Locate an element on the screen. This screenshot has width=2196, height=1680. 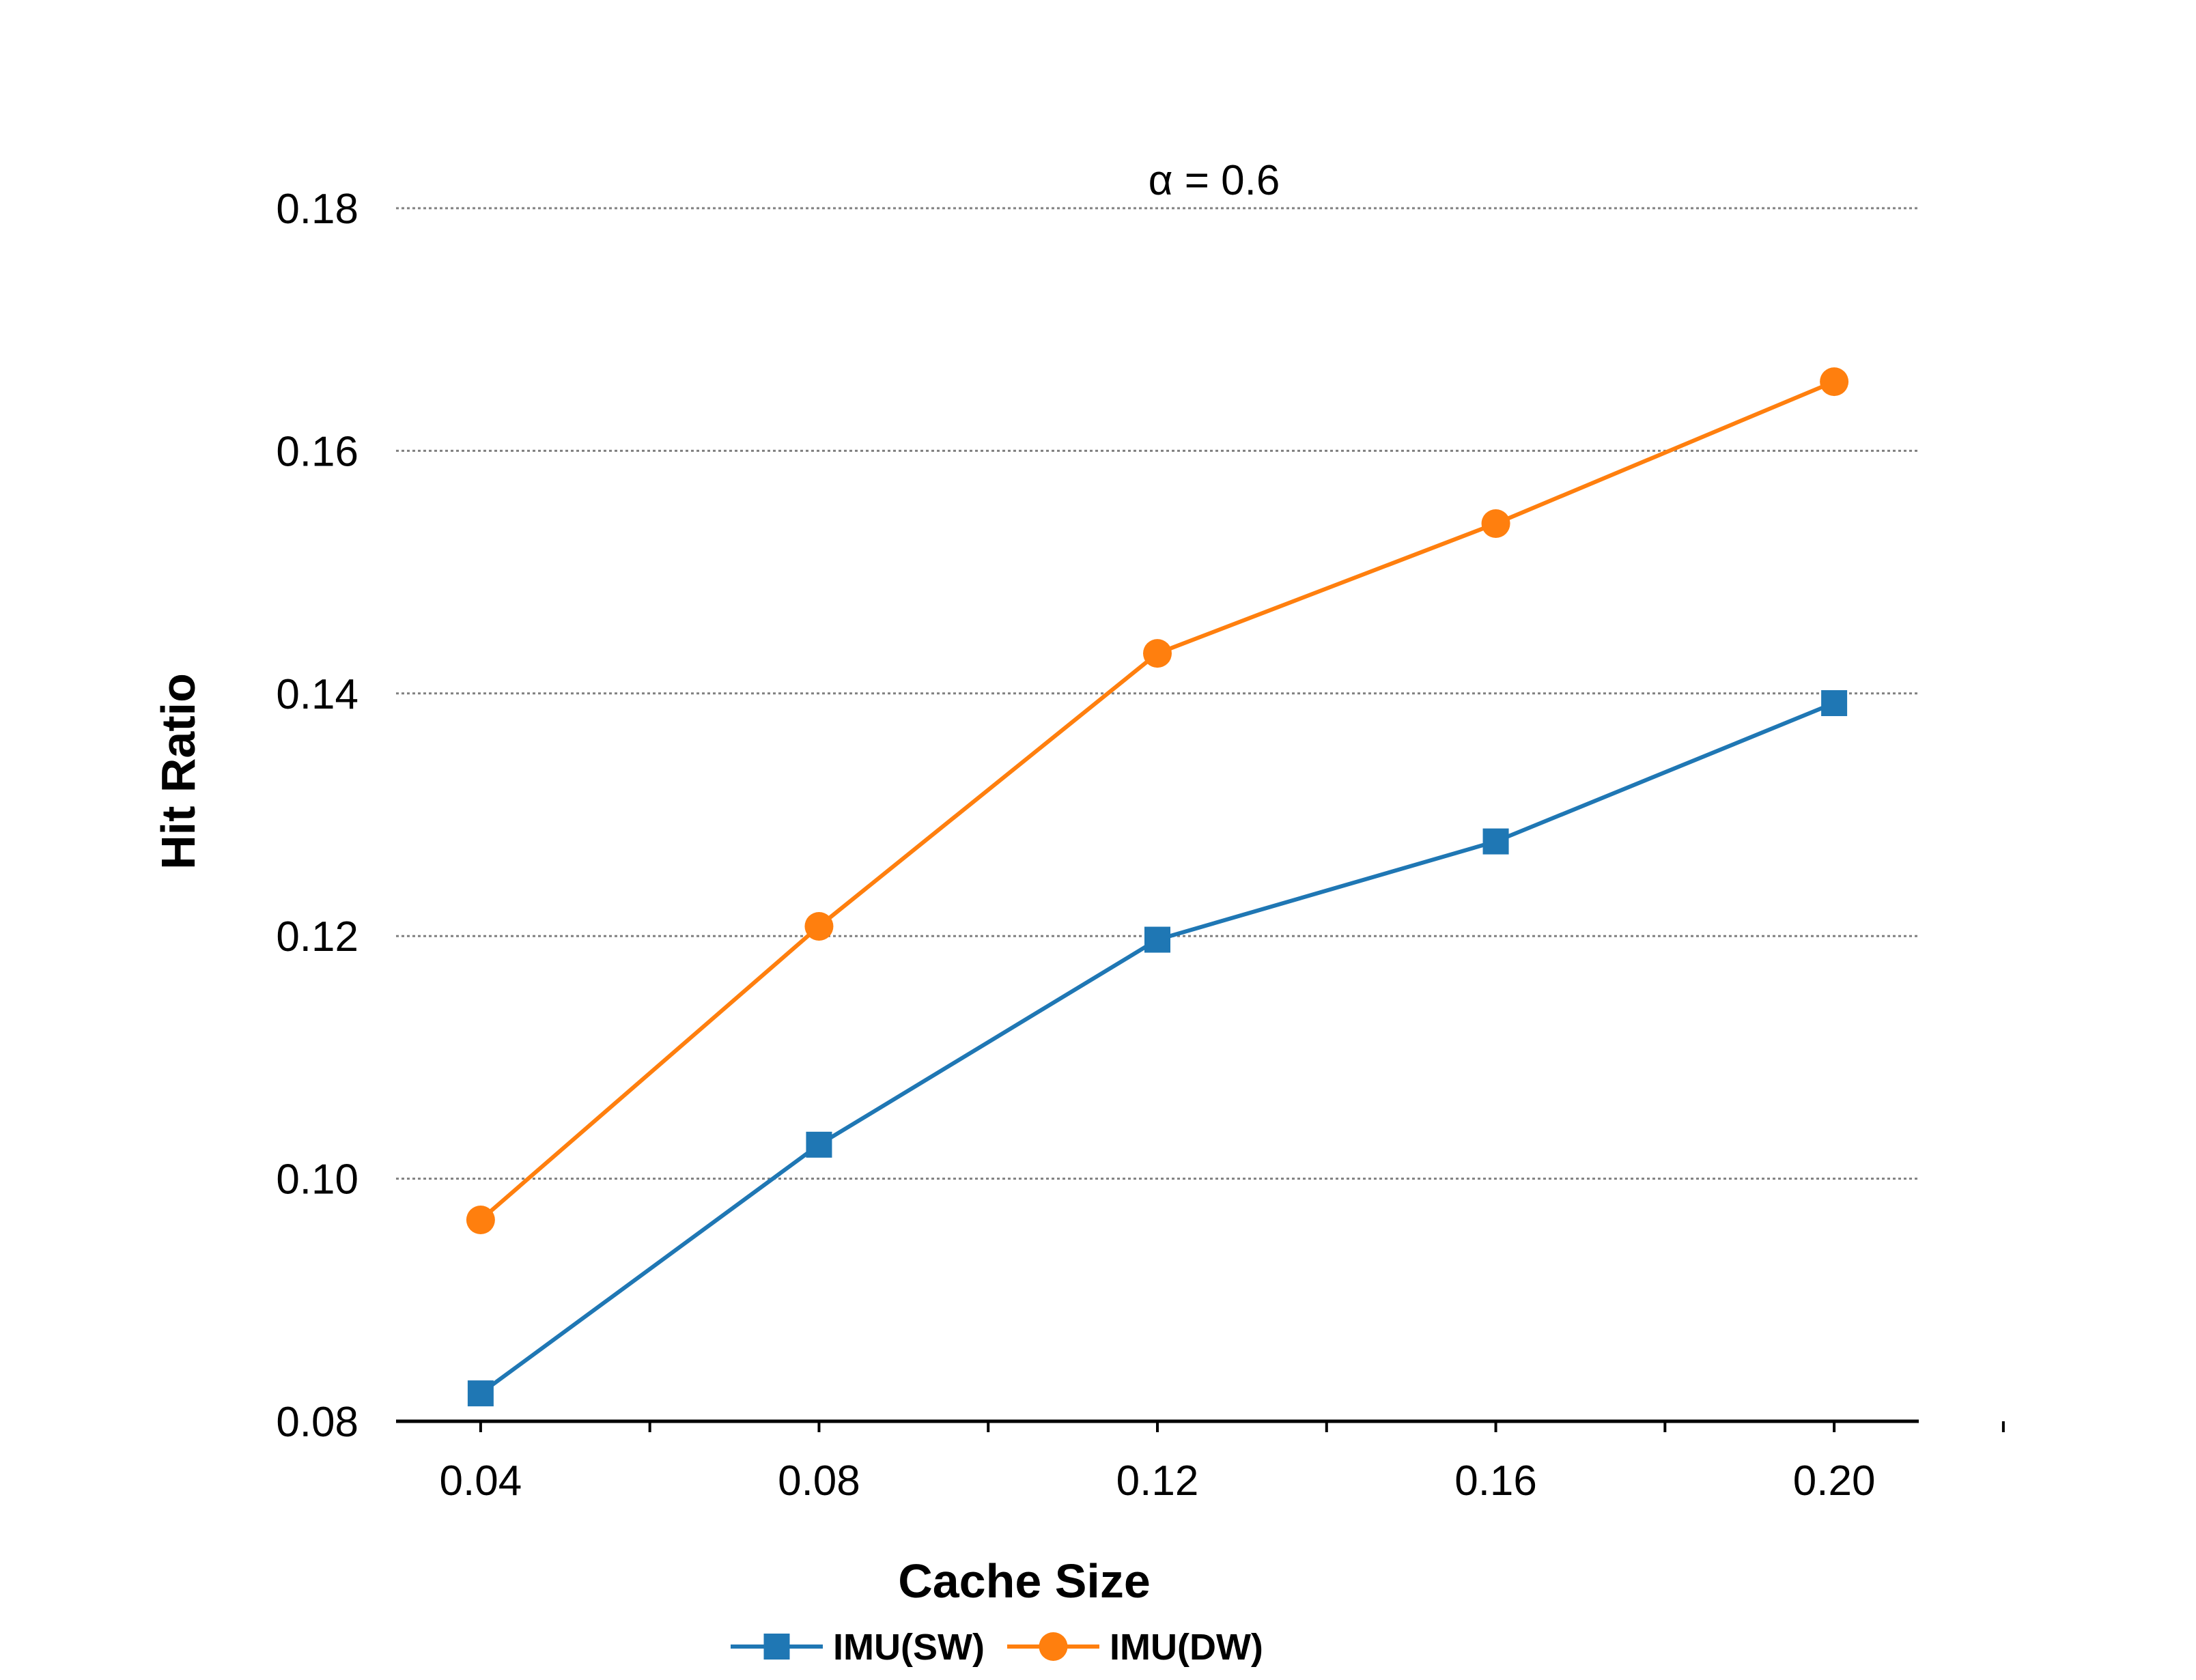
x-tick-label: 0.04 is located at coordinates (481, 1481).